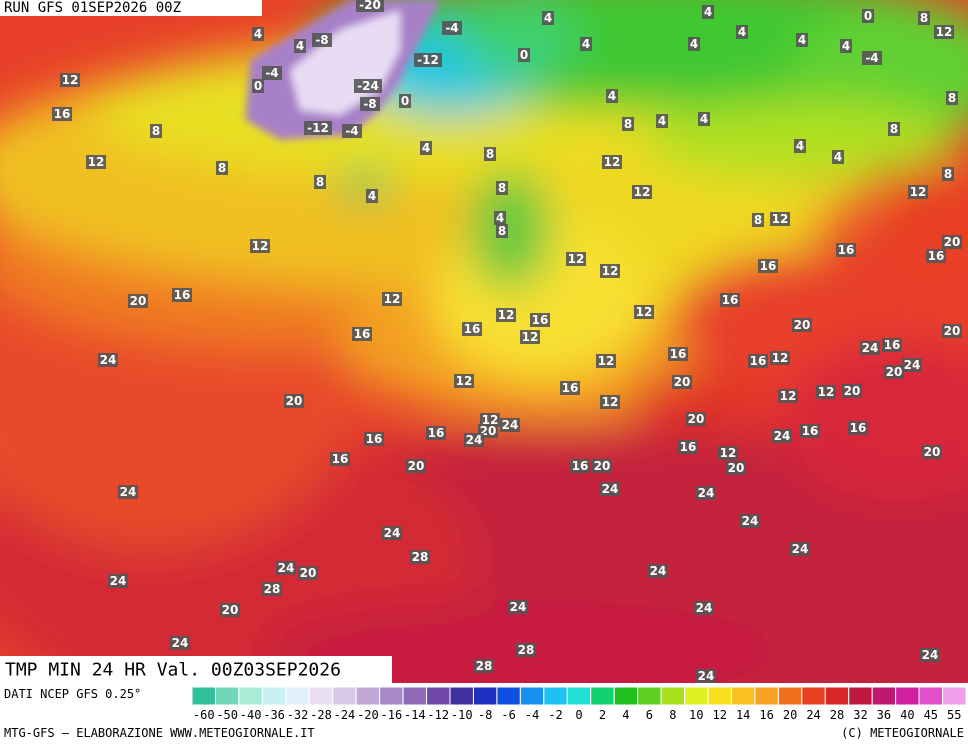 This screenshot has width=968, height=745. I want to click on temp-label: -4, so click(351, 131).